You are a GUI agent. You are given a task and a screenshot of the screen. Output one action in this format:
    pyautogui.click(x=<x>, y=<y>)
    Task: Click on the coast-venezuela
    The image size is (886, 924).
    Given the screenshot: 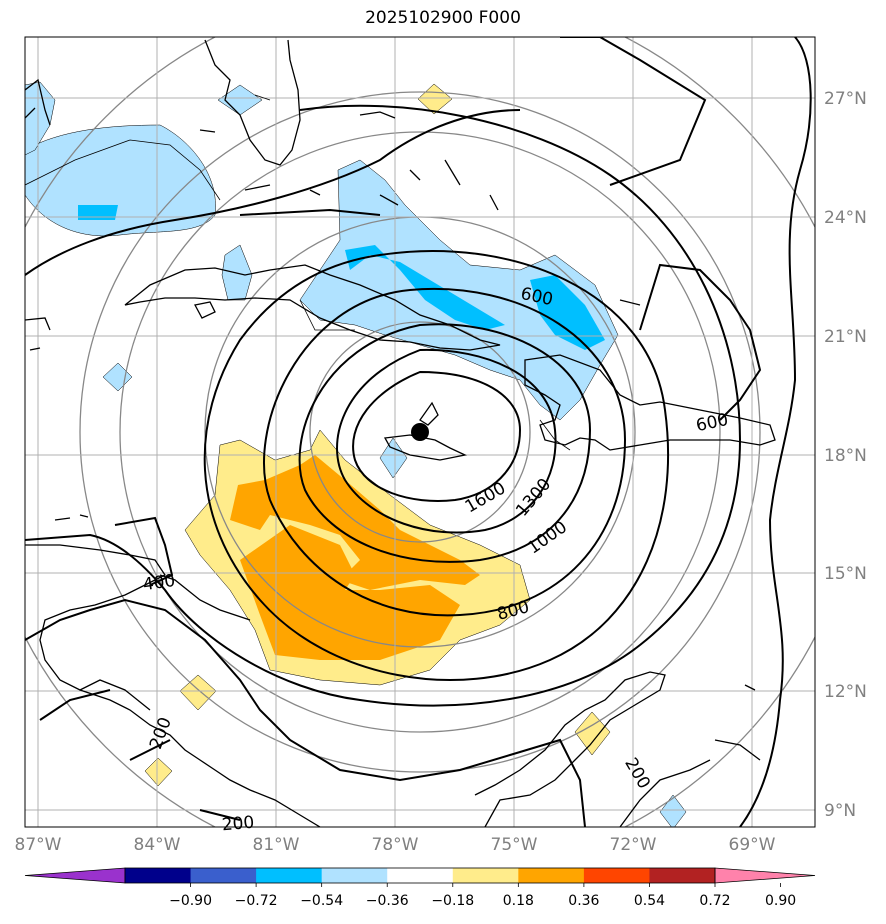 What is the action you would take?
    pyautogui.click(x=690, y=755)
    